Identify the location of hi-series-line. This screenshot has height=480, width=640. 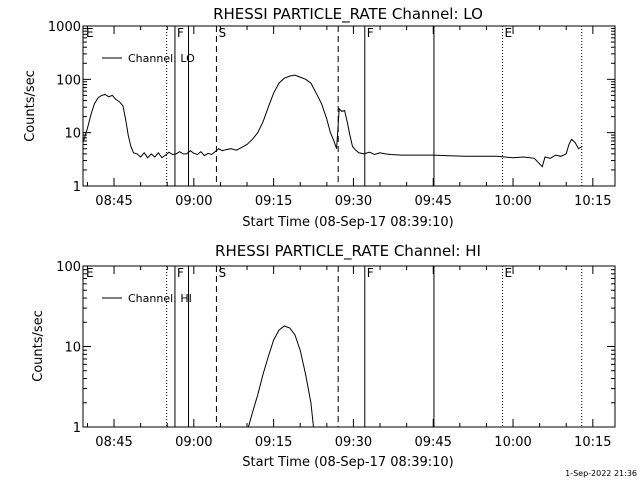
(280, 376).